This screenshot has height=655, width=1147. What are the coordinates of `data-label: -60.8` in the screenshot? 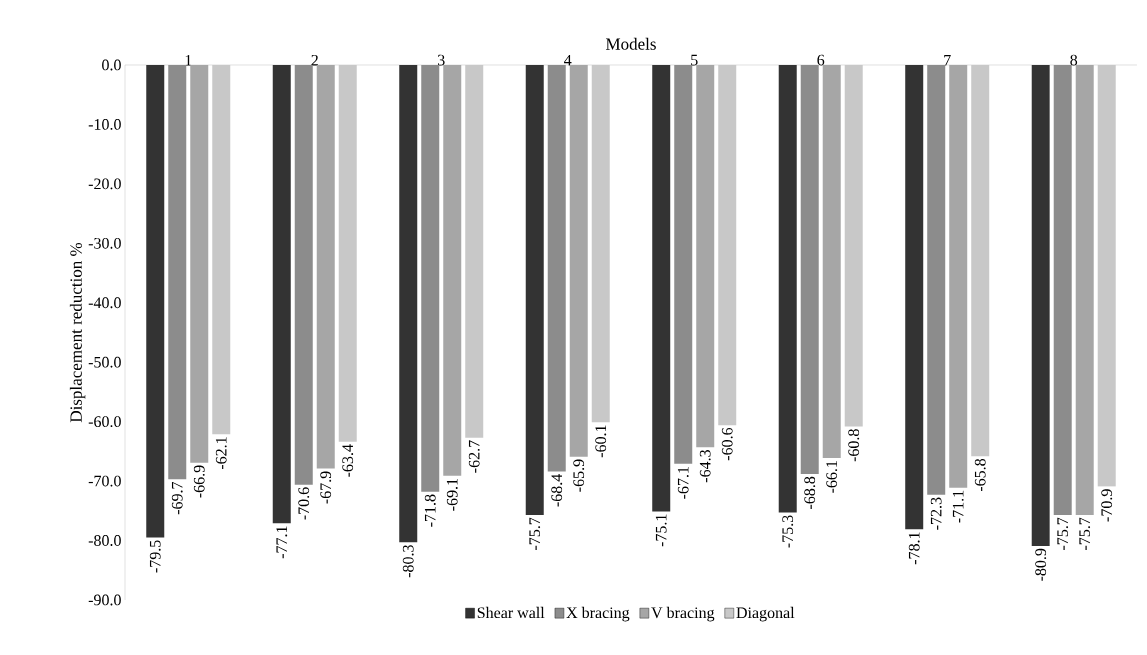 It's located at (854, 445).